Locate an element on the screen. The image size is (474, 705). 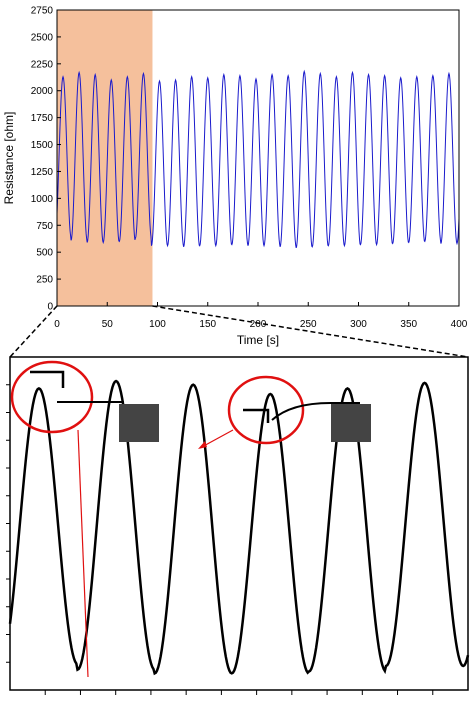
x-axis-label: Time [s] is located at coordinates (258, 340).